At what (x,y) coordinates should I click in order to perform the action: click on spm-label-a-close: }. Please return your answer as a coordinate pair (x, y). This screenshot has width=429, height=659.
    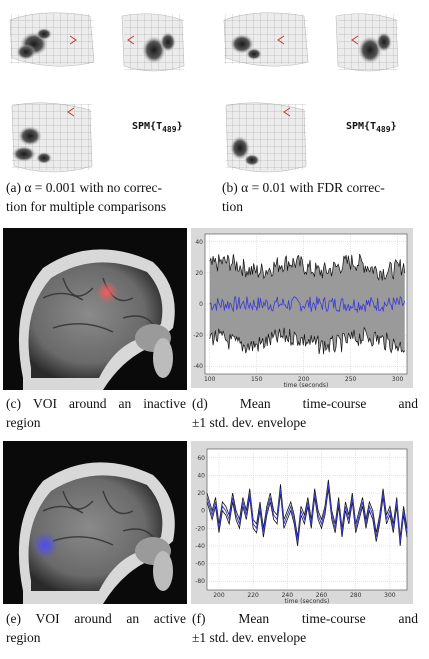
    Looking at the image, I should click on (179, 126).